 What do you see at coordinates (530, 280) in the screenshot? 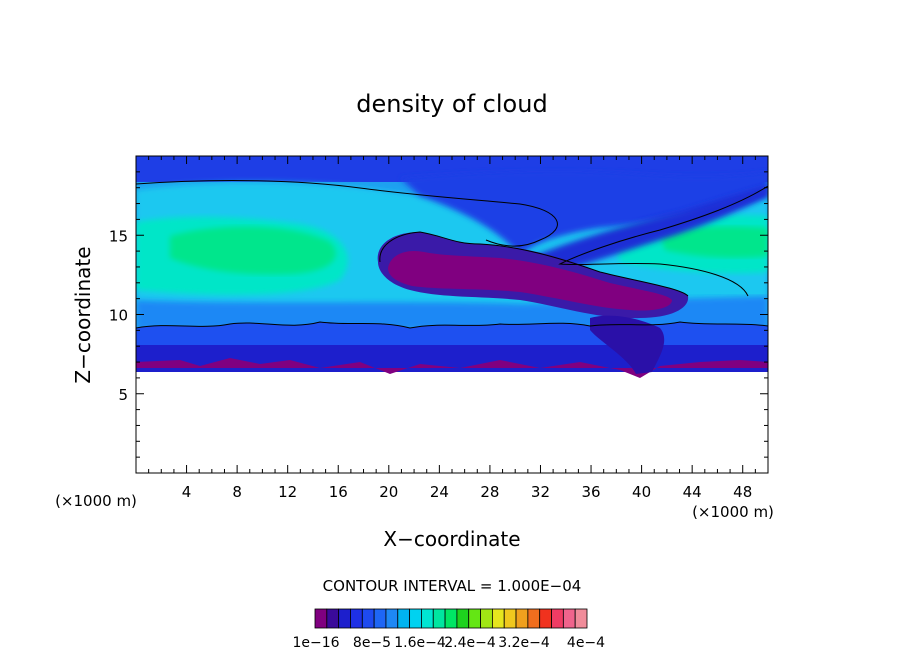
I see `anvil-core-region` at bounding box center [530, 280].